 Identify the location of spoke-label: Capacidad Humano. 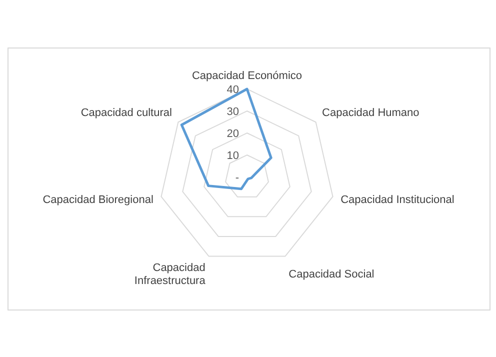
(371, 112).